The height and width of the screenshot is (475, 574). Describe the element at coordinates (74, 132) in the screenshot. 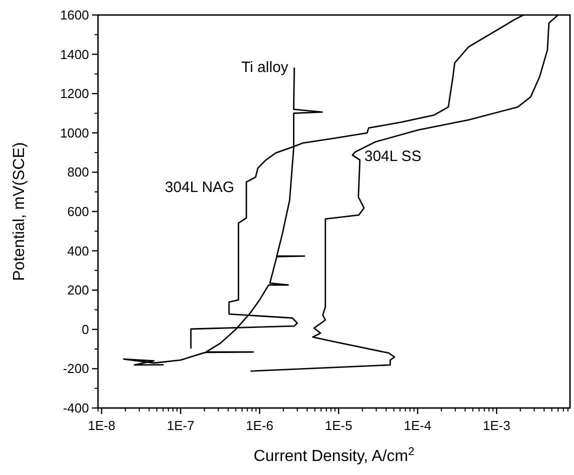

I see `y-tick-label: 1000` at that location.